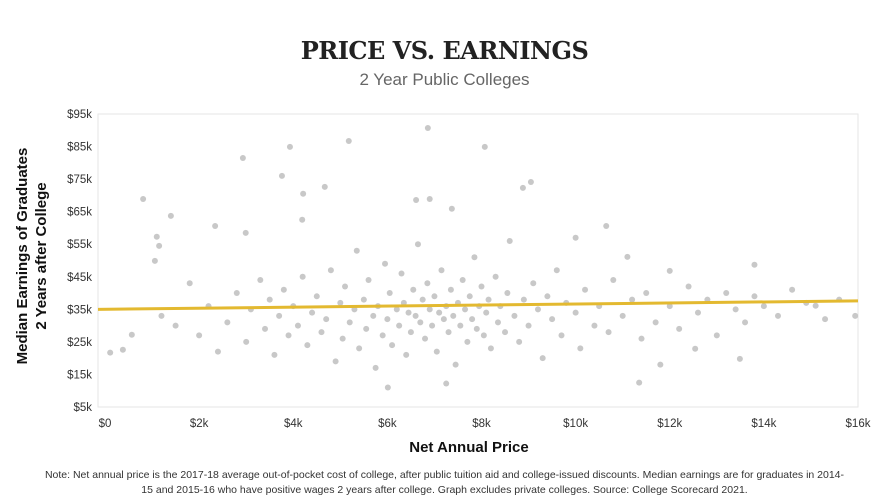 The height and width of the screenshot is (500, 889). Describe the element at coordinates (79, 375) in the screenshot. I see `y-tick-label: $15k` at that location.